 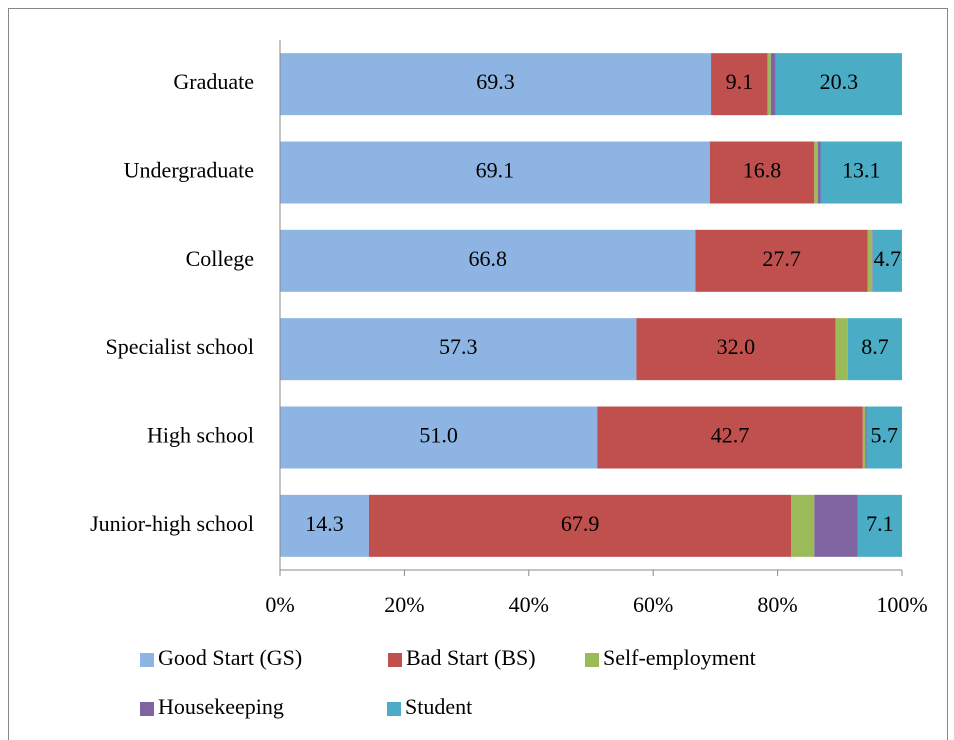 I want to click on legend-label: Bad Start (BS), so click(x=471, y=657).